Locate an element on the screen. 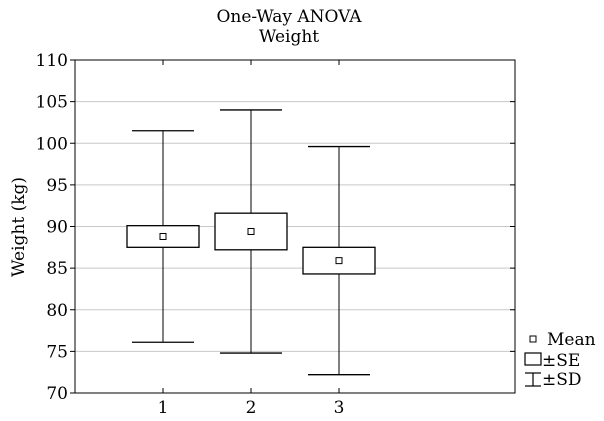 This screenshot has width=604, height=421. x-tick-label-3: 3 is located at coordinates (339, 408).